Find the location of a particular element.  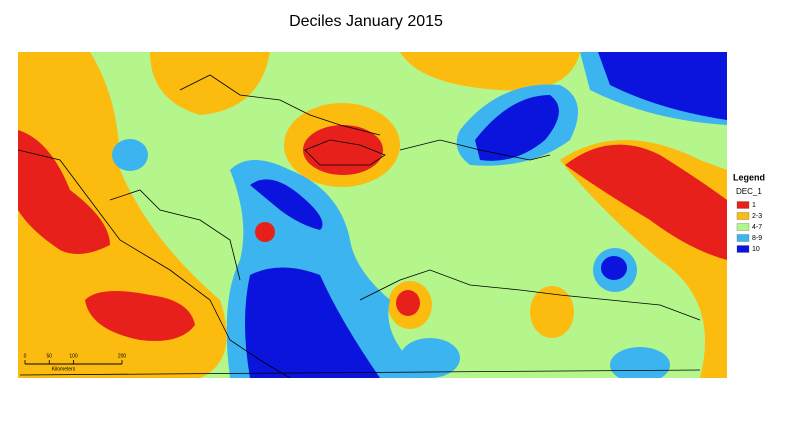

legend-field: DEC_1 is located at coordinates (749, 191).